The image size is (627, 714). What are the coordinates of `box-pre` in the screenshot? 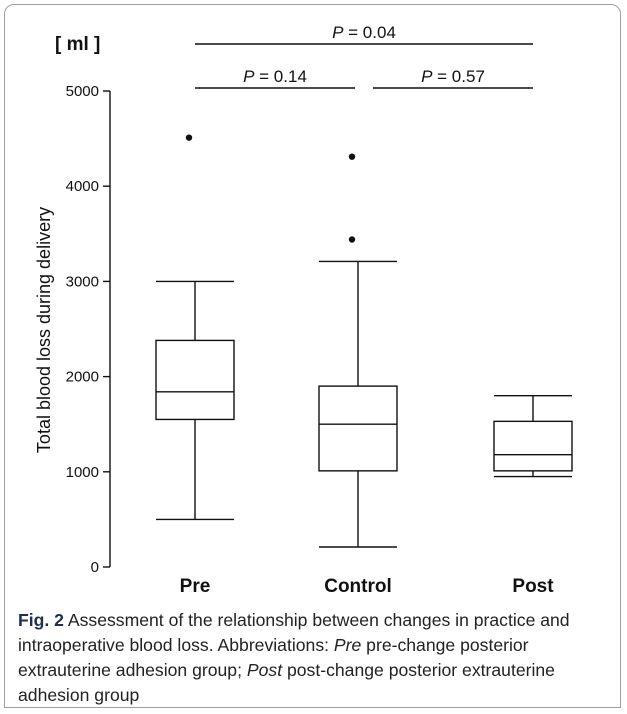 It's located at (195, 327).